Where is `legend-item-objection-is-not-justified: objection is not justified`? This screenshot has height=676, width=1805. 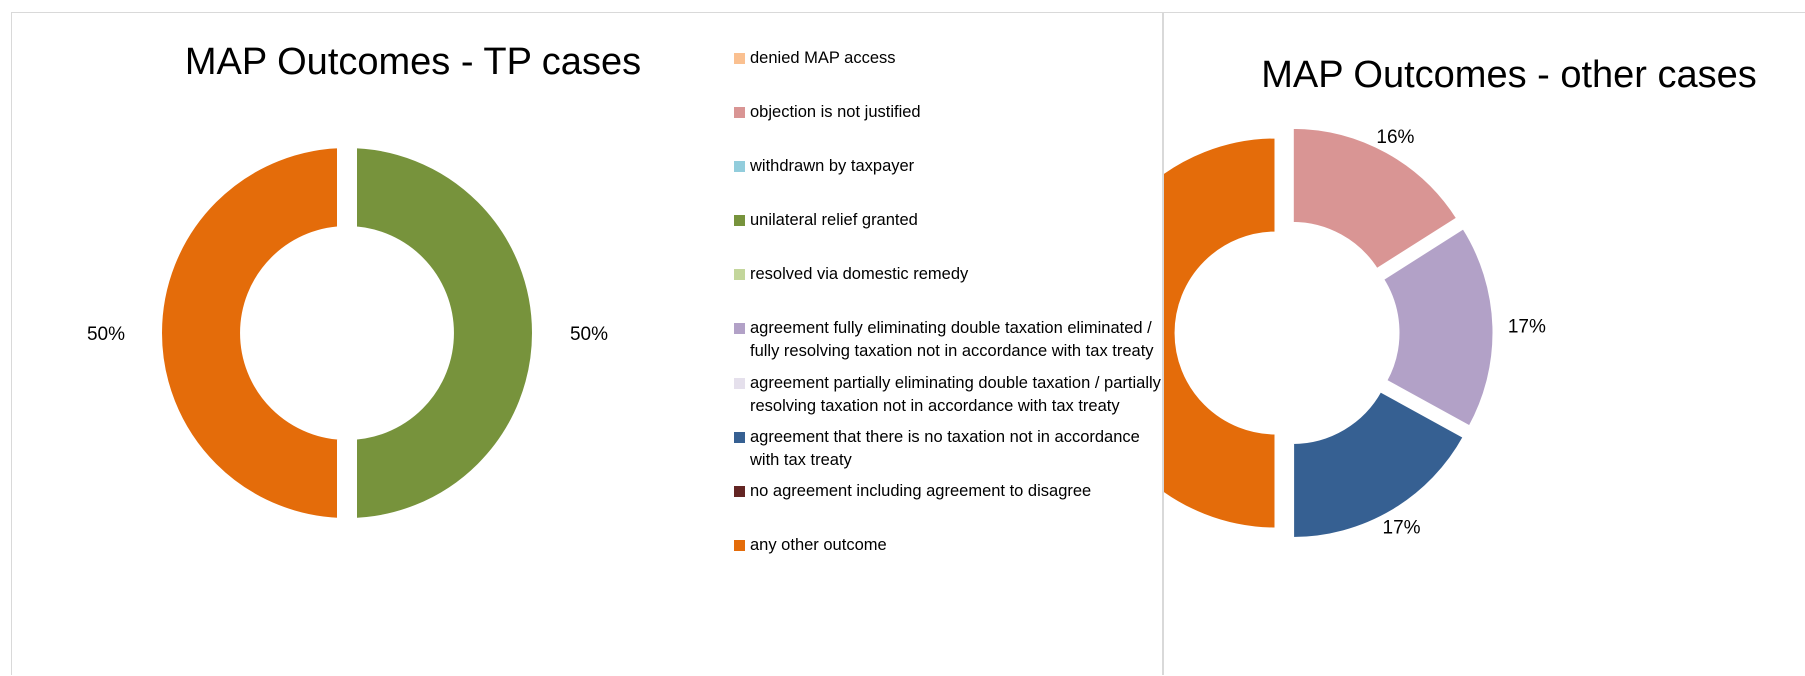 legend-item-objection-is-not-justified: objection is not justified is located at coordinates (949, 112).